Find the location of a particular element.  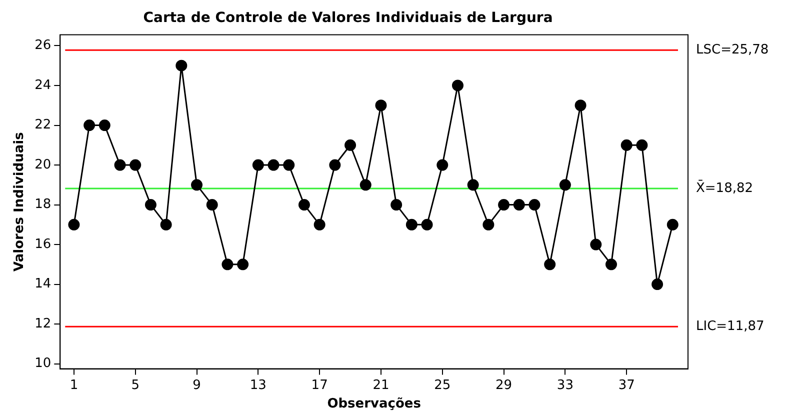

x-tick-label: 9 is located at coordinates (196, 385).